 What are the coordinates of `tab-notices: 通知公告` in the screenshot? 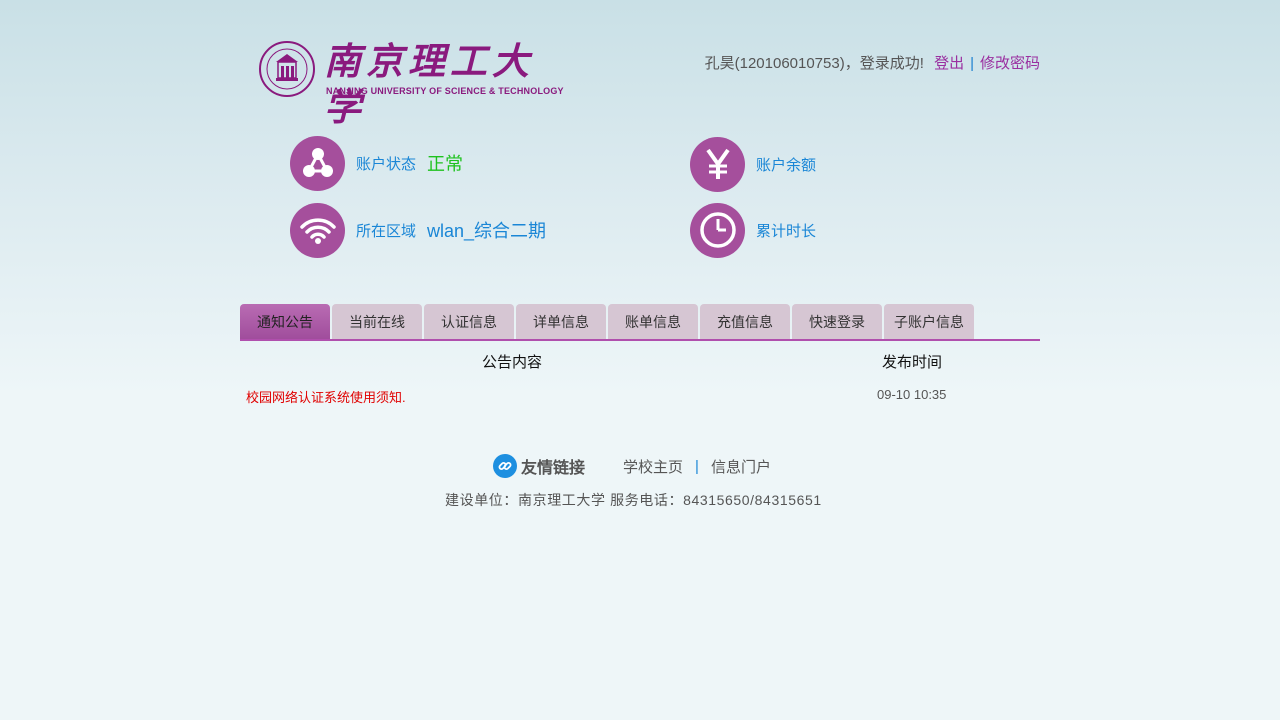 It's located at (285, 321).